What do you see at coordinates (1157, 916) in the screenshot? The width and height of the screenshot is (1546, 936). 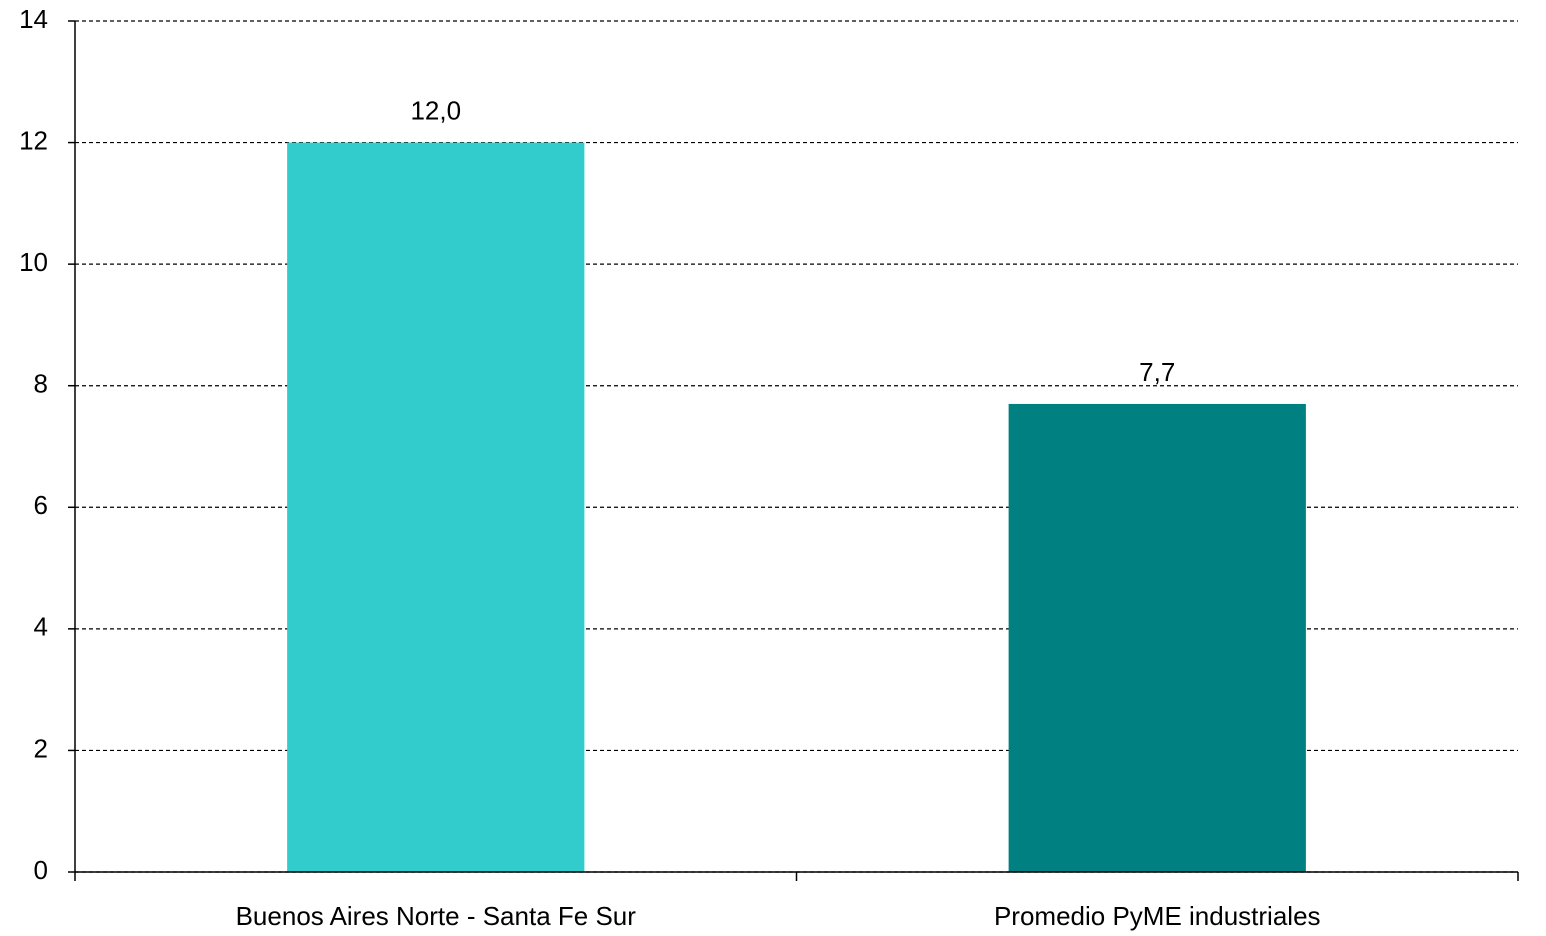 I see `x-tick-label: Promedio PyME industriales` at bounding box center [1157, 916].